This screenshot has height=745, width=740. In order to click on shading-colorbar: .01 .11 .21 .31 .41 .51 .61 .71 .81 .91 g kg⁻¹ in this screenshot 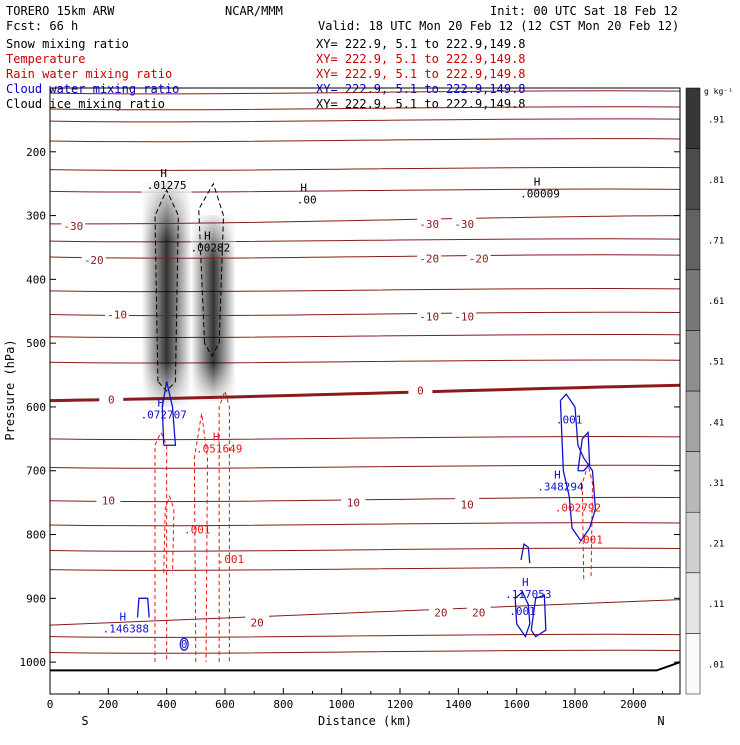, I will do `click(709, 391)`.